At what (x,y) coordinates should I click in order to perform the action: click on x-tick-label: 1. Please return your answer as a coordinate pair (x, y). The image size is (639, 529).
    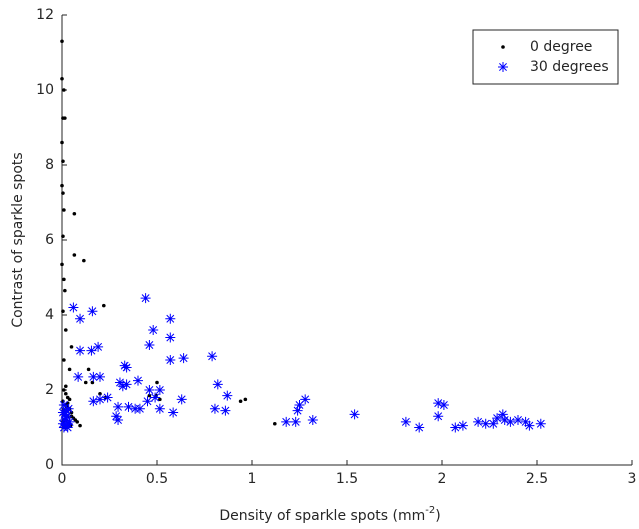
    Looking at the image, I should click on (252, 479).